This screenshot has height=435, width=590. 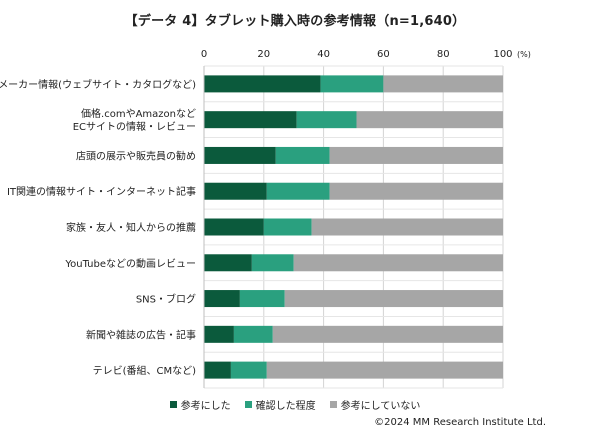 I want to click on category-label: YouTubeなどの動画レビュー, so click(x=130, y=263).